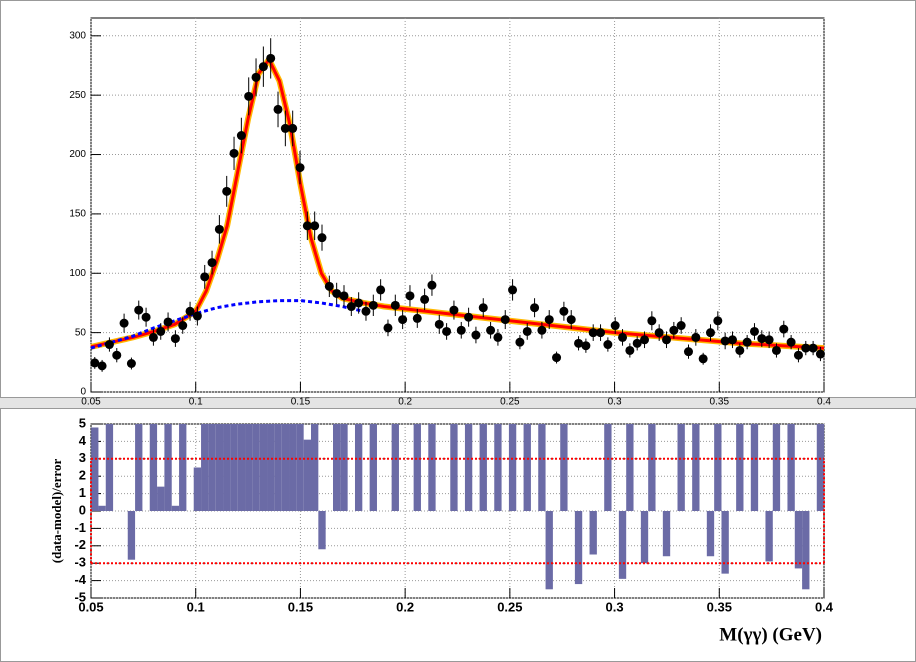  Describe the element at coordinates (83, 392) in the screenshot. I see `y-tick-label: 0` at that location.